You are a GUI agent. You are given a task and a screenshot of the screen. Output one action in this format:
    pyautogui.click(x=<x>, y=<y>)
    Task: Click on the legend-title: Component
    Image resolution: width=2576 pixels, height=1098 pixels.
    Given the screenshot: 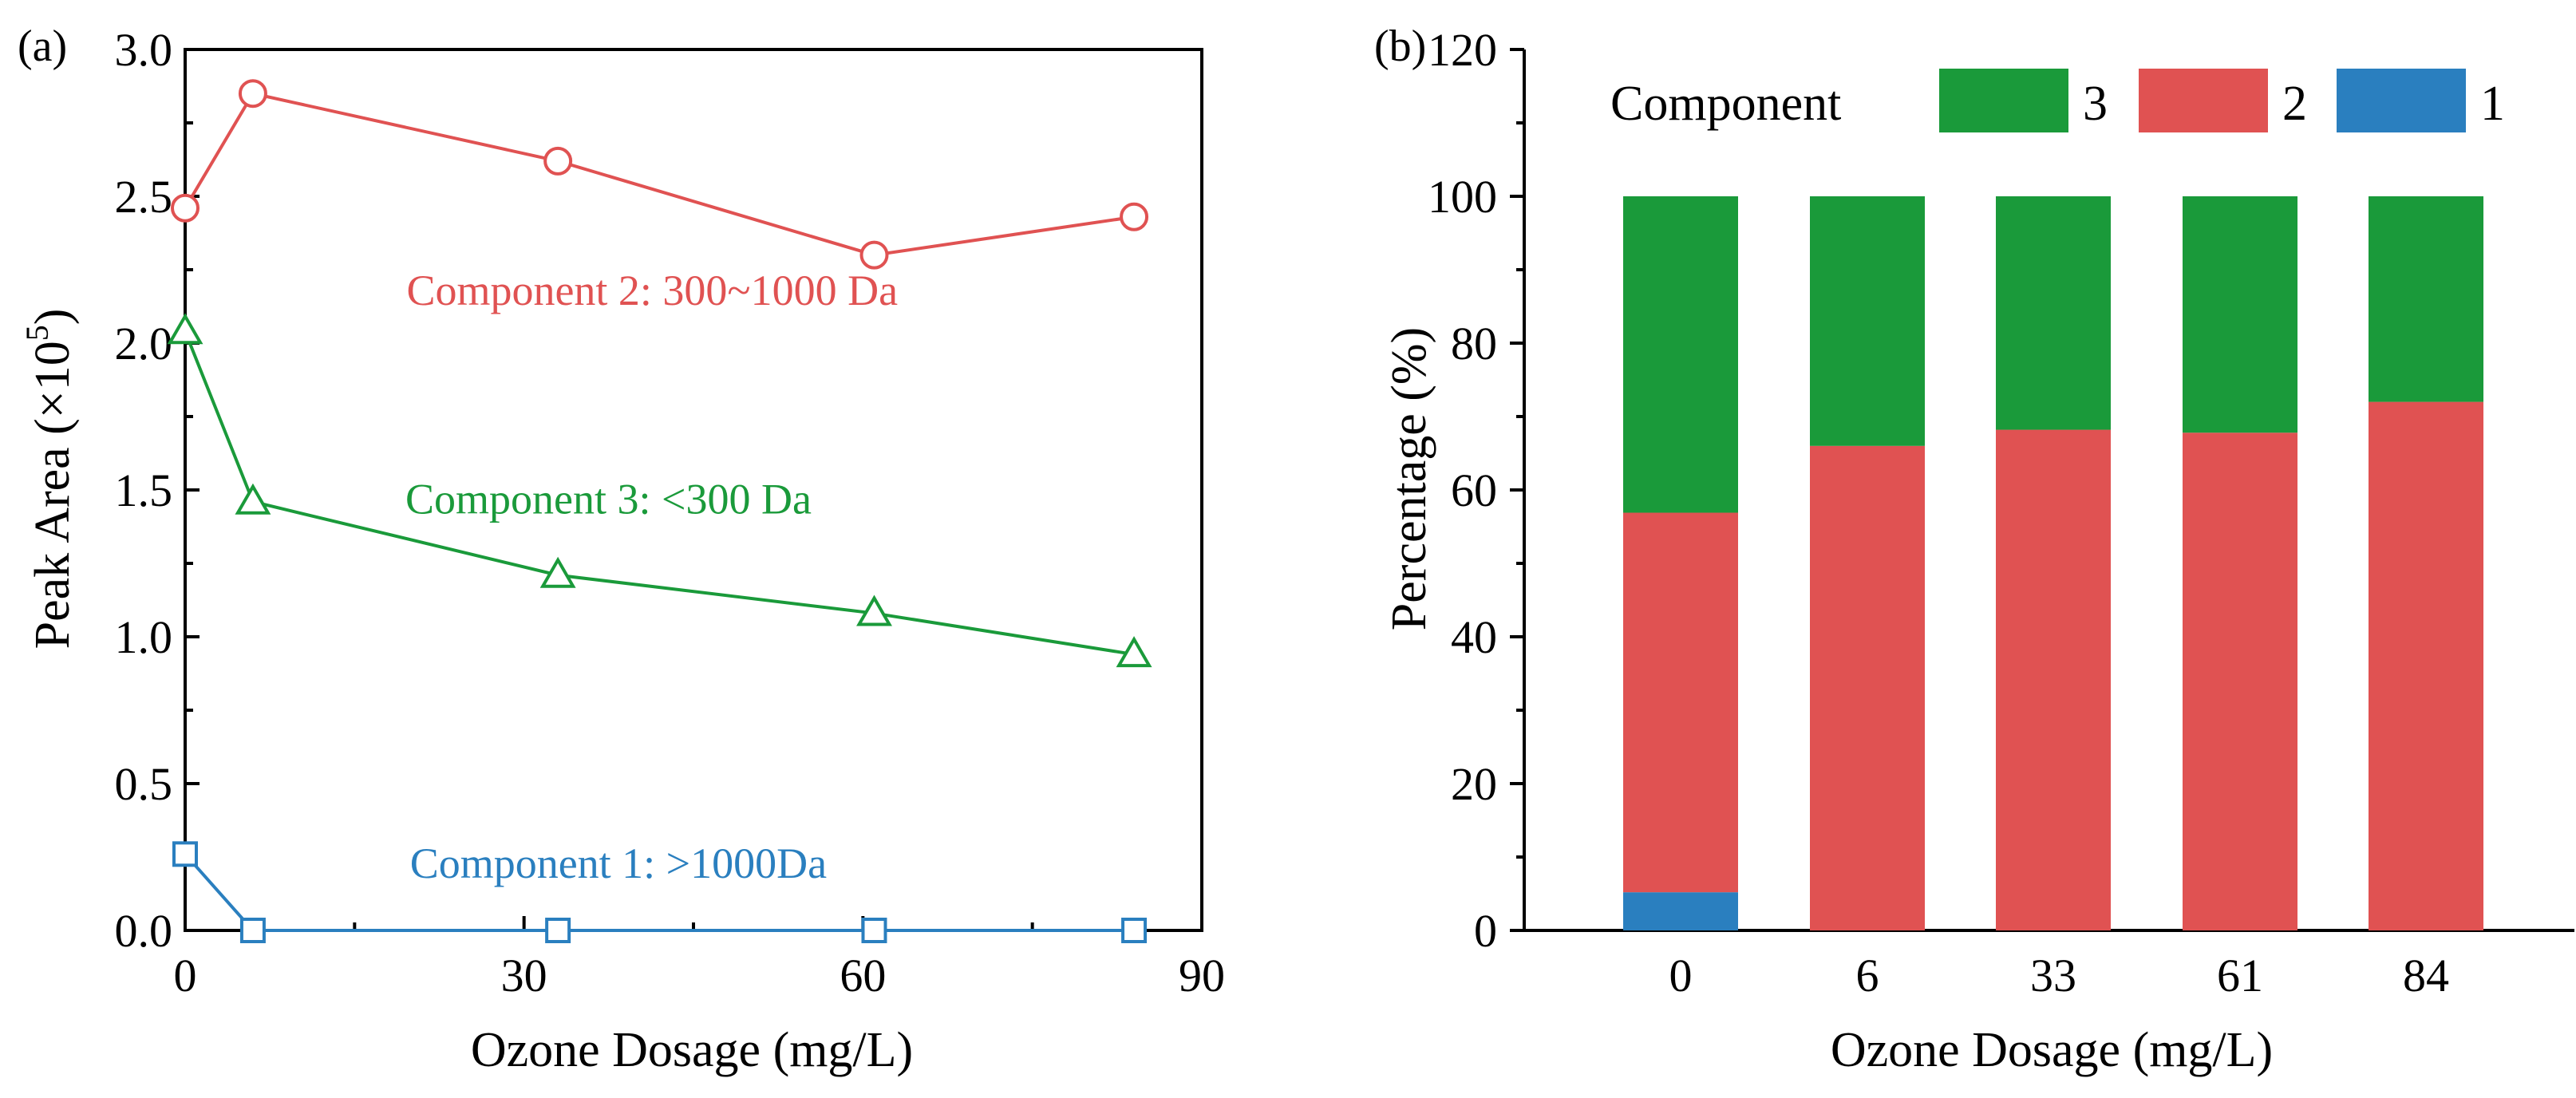 What is the action you would take?
    pyautogui.click(x=1725, y=104)
    